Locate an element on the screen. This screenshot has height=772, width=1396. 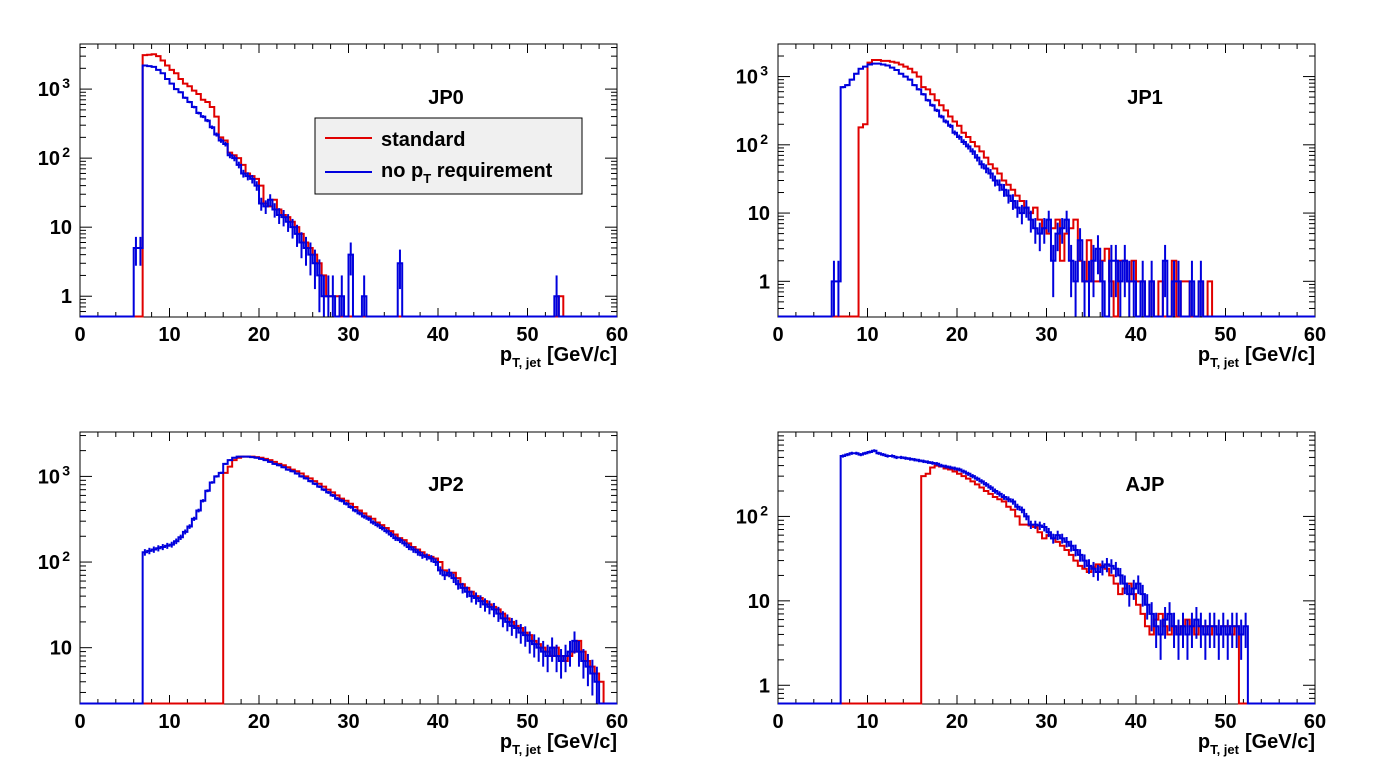
legend-no-pt-sub: T is located at coordinates (427, 178).